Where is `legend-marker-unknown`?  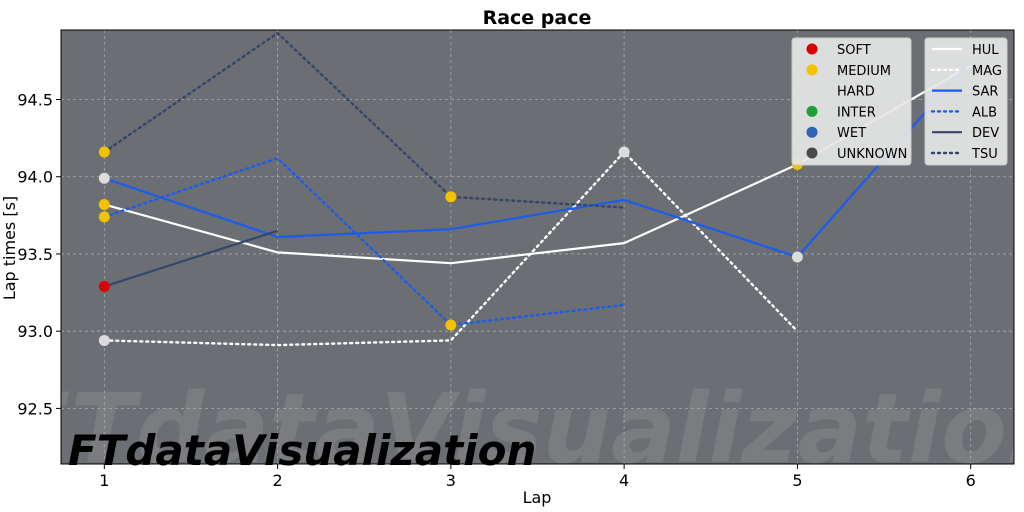 legend-marker-unknown is located at coordinates (812, 153).